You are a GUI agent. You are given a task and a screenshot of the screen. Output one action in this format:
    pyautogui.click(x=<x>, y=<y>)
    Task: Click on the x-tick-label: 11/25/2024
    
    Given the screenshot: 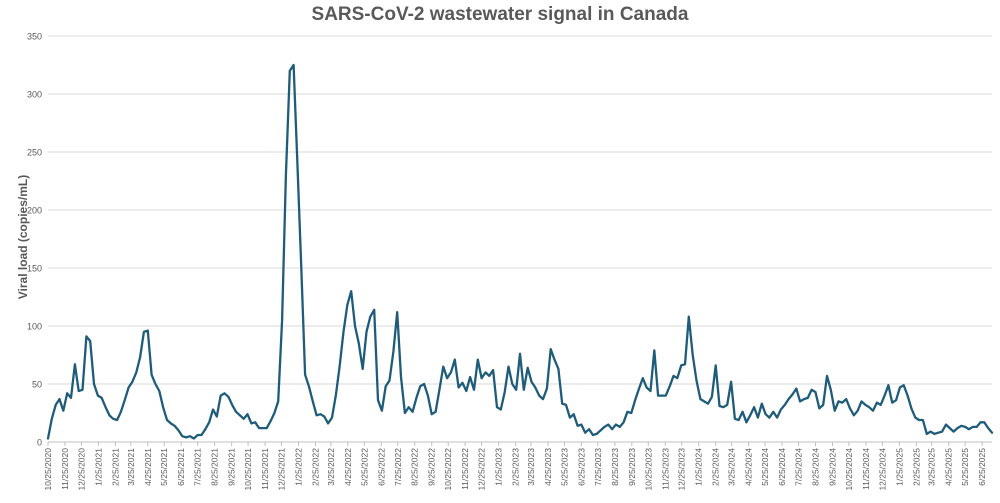 What is the action you would take?
    pyautogui.click(x=866, y=469)
    